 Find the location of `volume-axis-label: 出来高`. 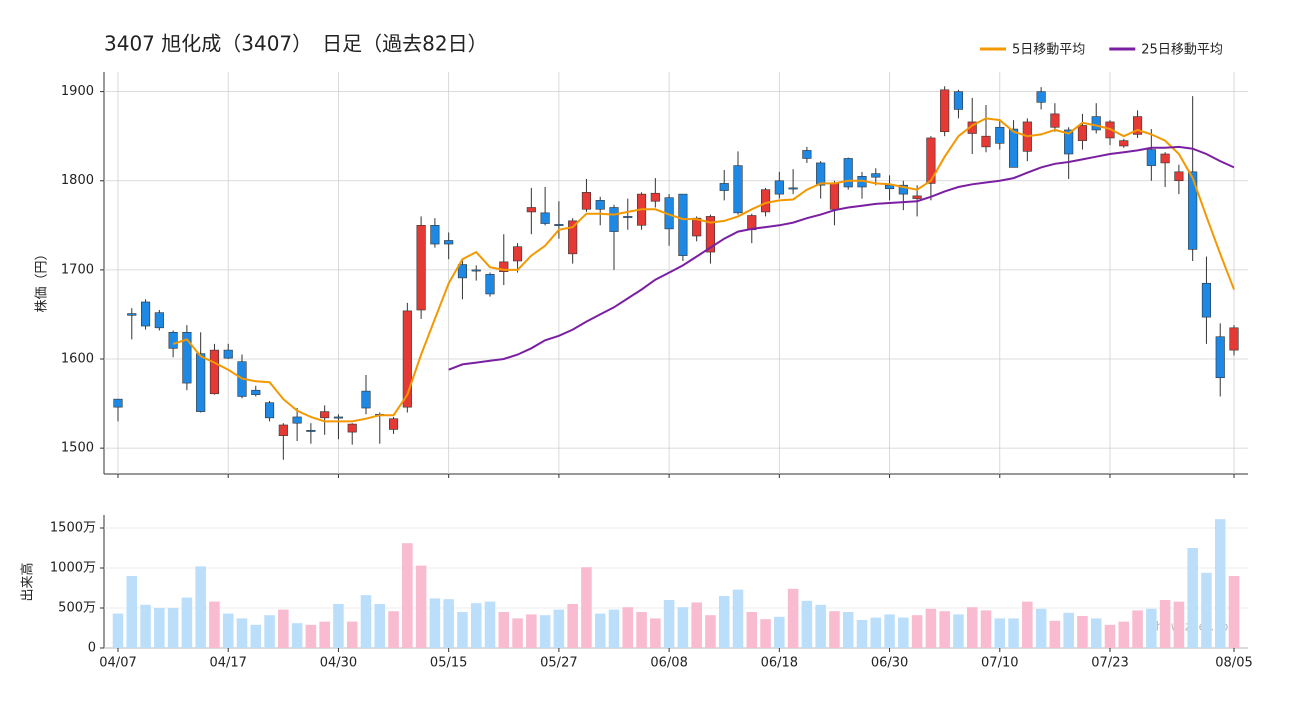

volume-axis-label: 出来高 is located at coordinates (28, 581).